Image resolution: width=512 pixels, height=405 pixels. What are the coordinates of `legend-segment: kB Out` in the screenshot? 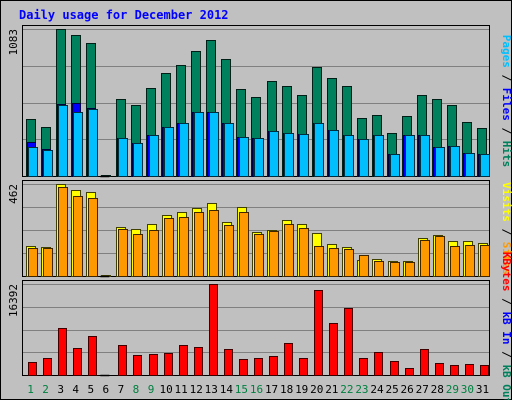 It's located at (506, 382).